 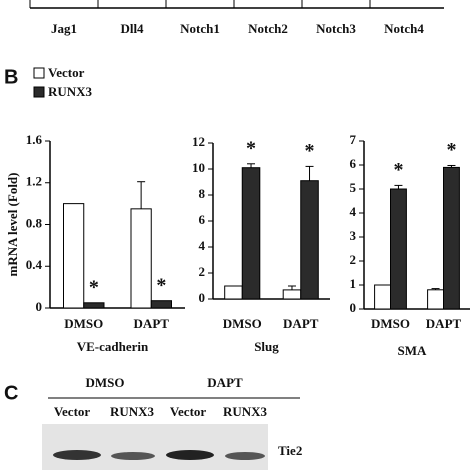 What do you see at coordinates (11, 393) in the screenshot?
I see `panel-label: C` at bounding box center [11, 393].